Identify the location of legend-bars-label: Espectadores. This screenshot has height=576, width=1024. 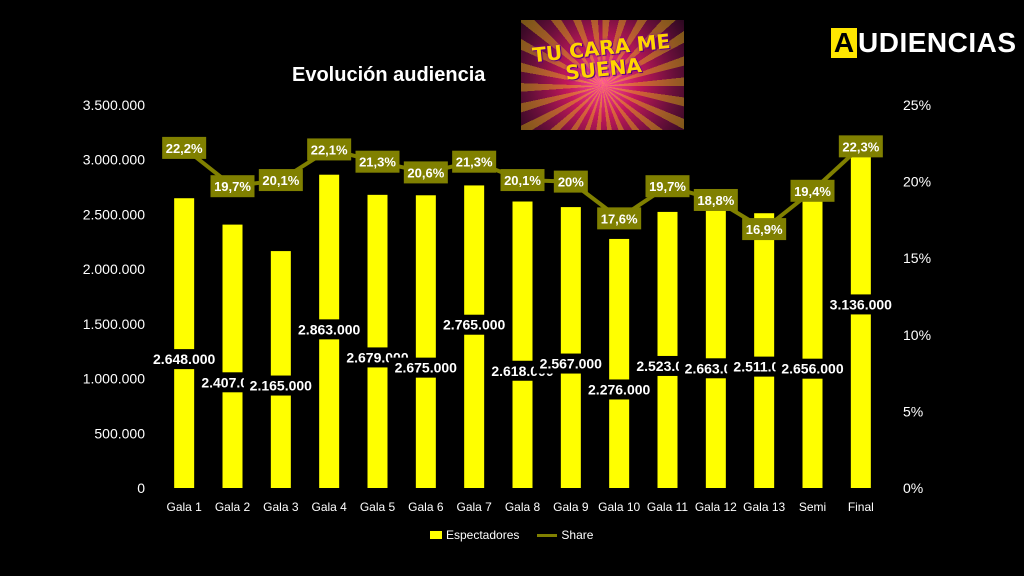
(483, 535).